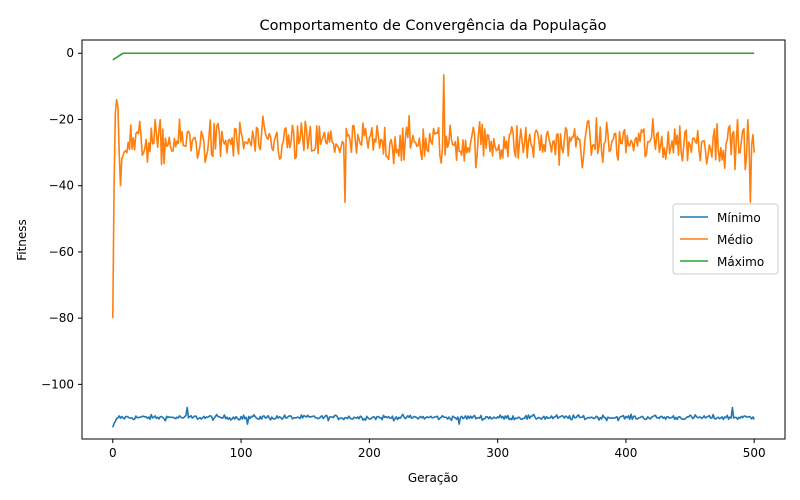 This screenshot has width=800, height=500. What do you see at coordinates (57, 384) in the screenshot?
I see `y-tick-label: −100` at bounding box center [57, 384].